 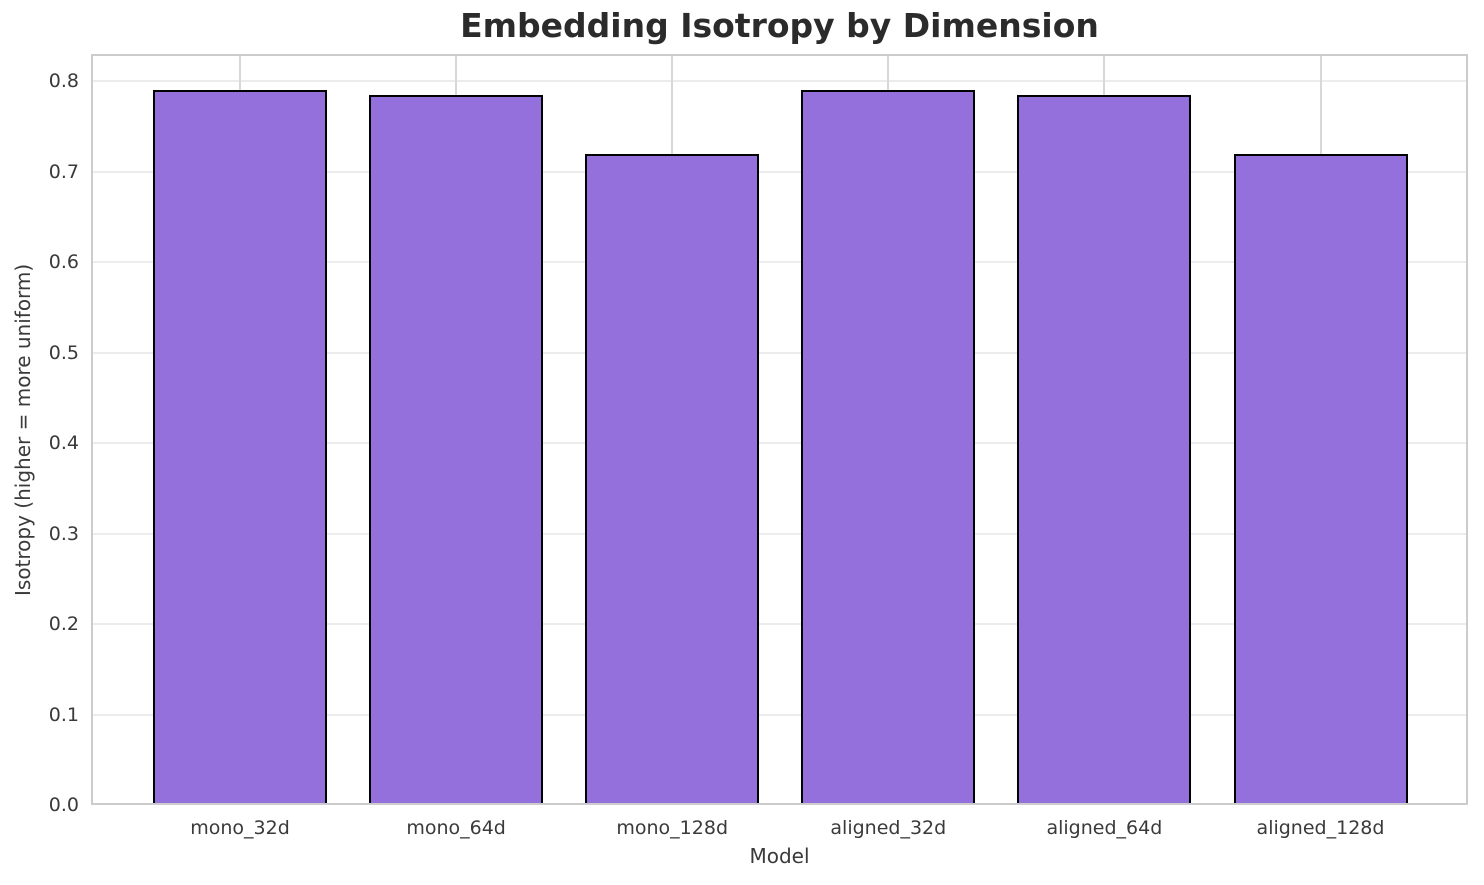 I want to click on y-tick-label: 0.1, so click(x=63, y=714).